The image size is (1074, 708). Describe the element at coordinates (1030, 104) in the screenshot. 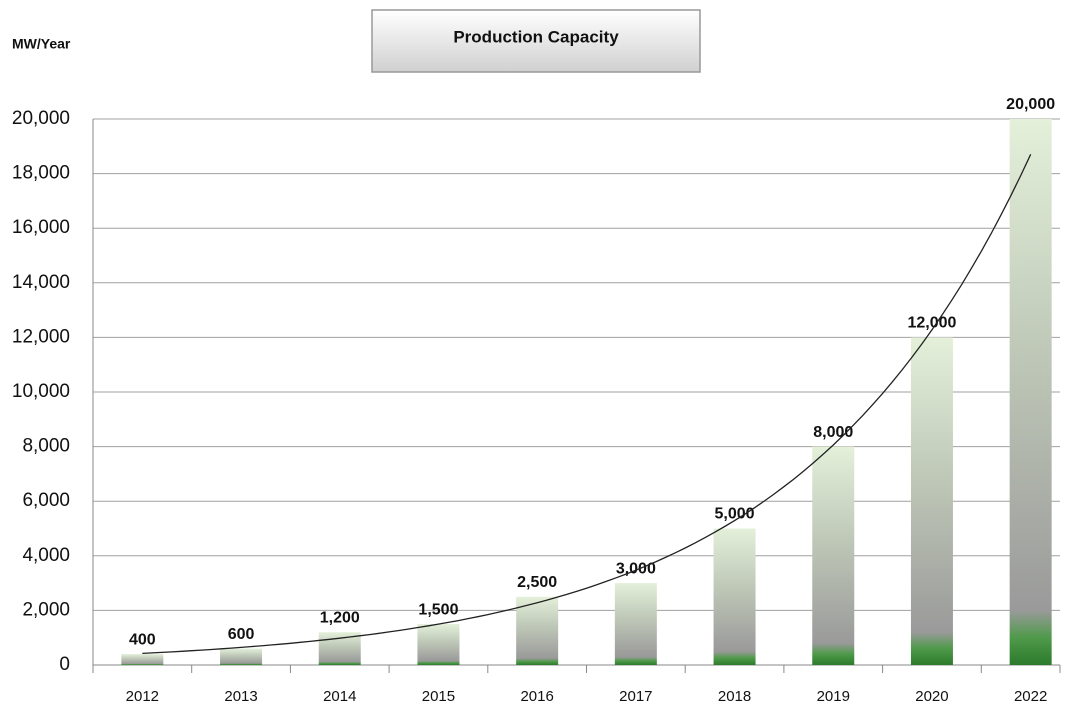

I see `value-label: 20,000` at that location.